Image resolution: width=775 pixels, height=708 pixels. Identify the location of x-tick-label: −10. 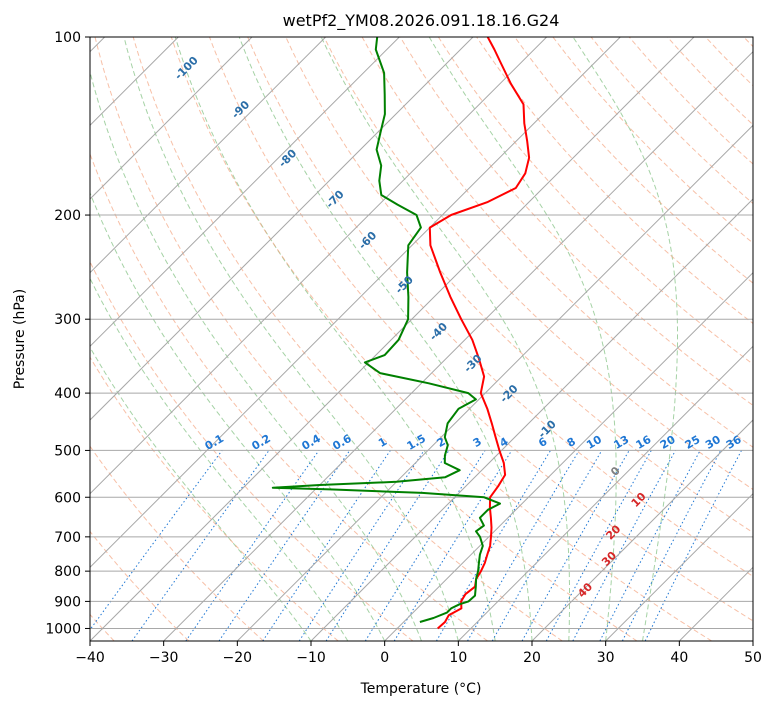
(311, 658).